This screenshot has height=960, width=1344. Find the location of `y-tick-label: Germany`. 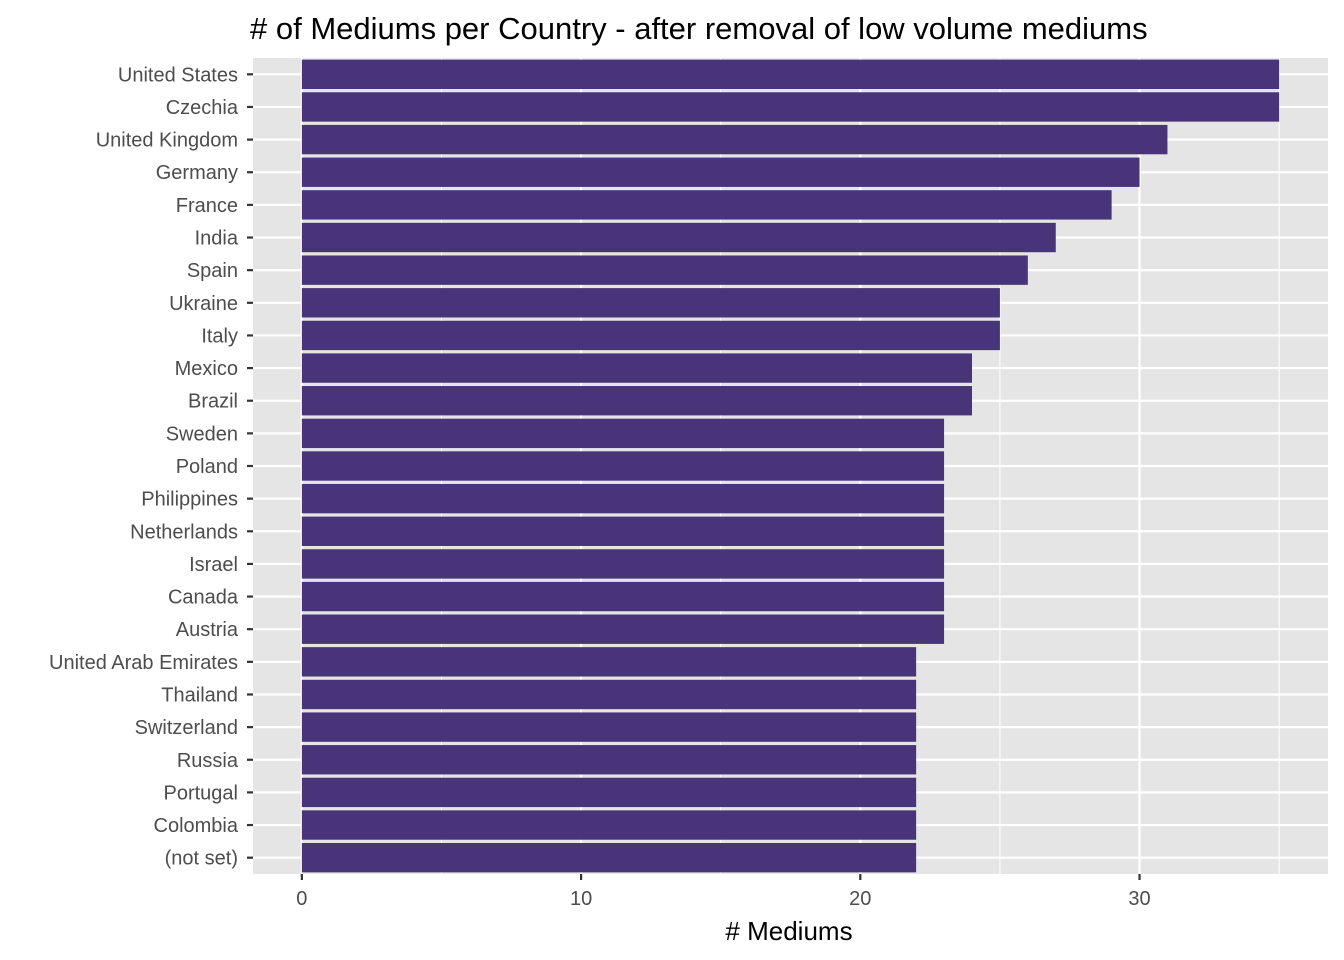

y-tick-label: Germany is located at coordinates (197, 173).